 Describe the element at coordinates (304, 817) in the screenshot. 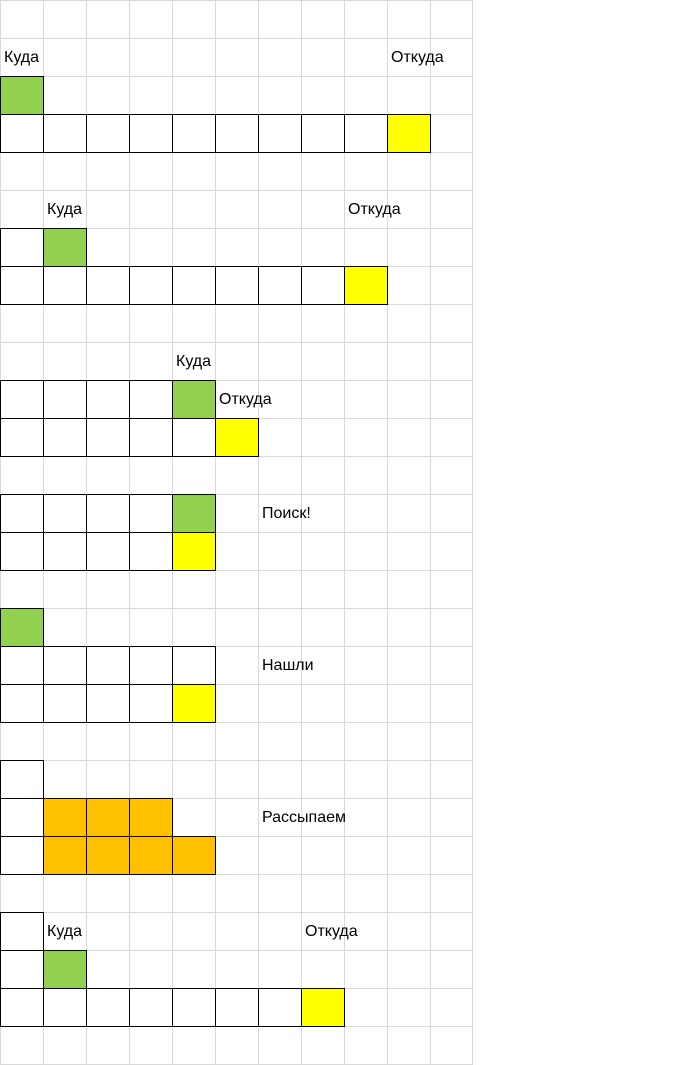

I see `label-caption: Рассыпаем` at that location.